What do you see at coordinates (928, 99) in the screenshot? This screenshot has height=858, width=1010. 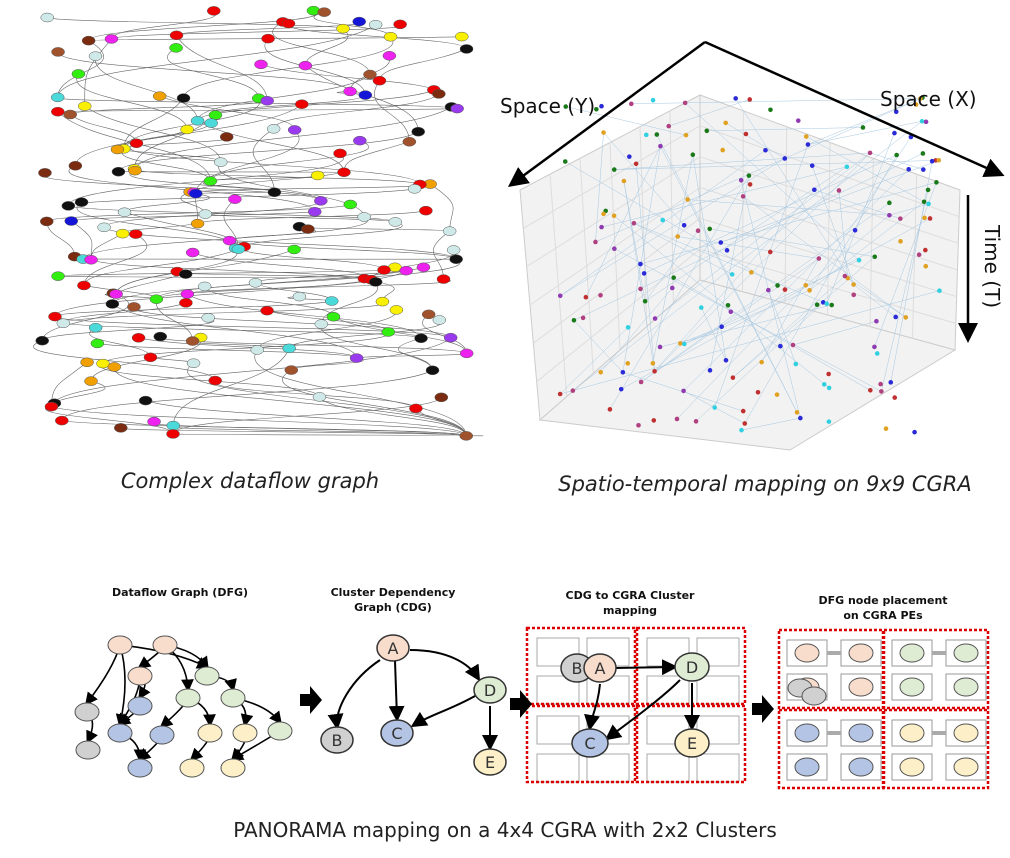 I see `axis-label: Space (X)` at bounding box center [928, 99].